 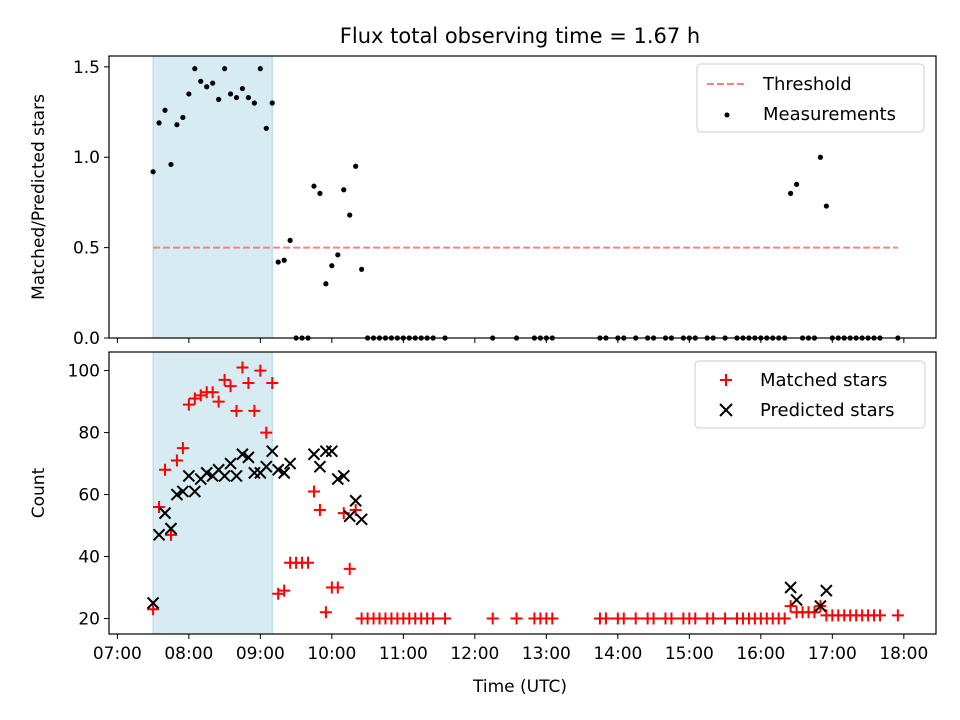 What do you see at coordinates (689, 654) in the screenshot?
I see `x-tick-label: 15:00` at bounding box center [689, 654].